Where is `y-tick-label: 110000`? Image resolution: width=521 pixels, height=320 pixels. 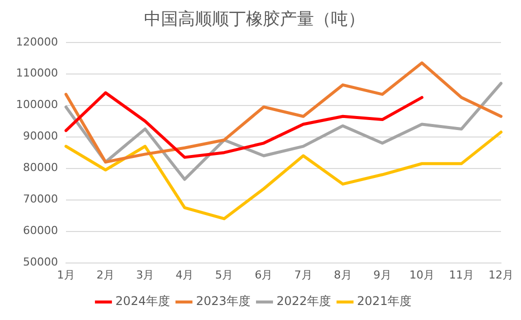 y-tick-label: 110000 is located at coordinates (37, 73).